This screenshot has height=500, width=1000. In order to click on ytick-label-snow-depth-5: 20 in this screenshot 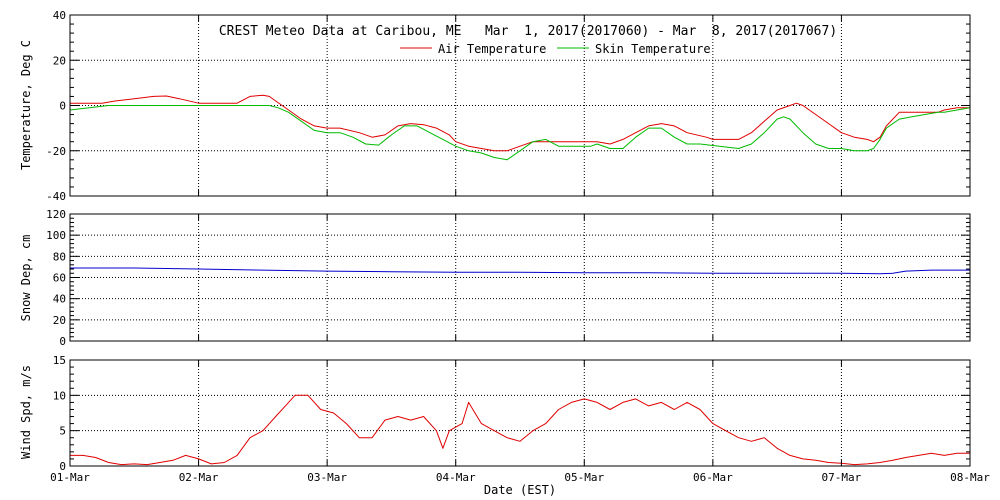, I will do `click(59, 320)`.